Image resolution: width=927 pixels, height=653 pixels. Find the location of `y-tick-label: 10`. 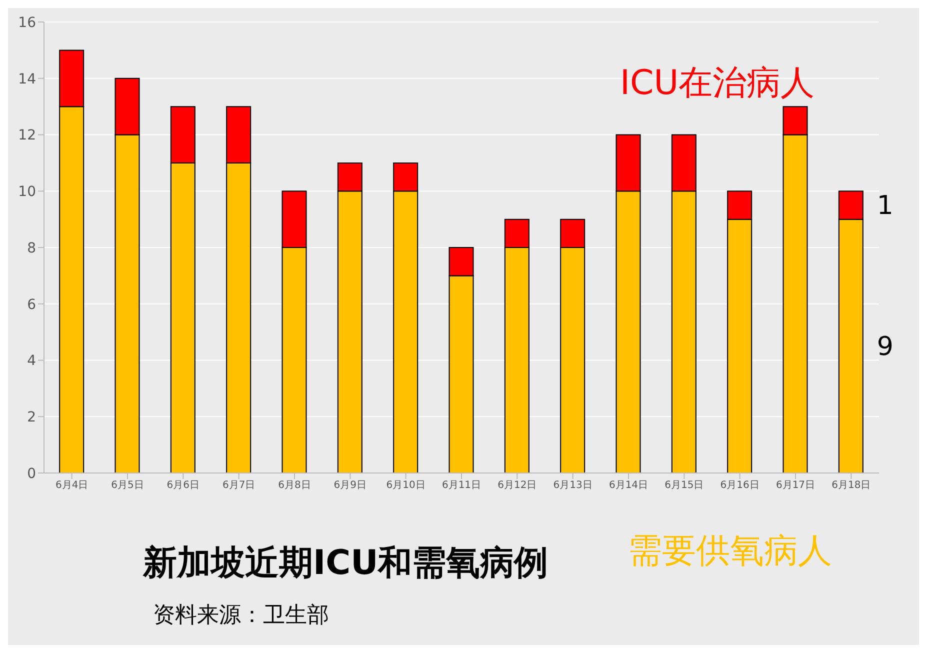

y-tick-label: 10 is located at coordinates (27, 192).